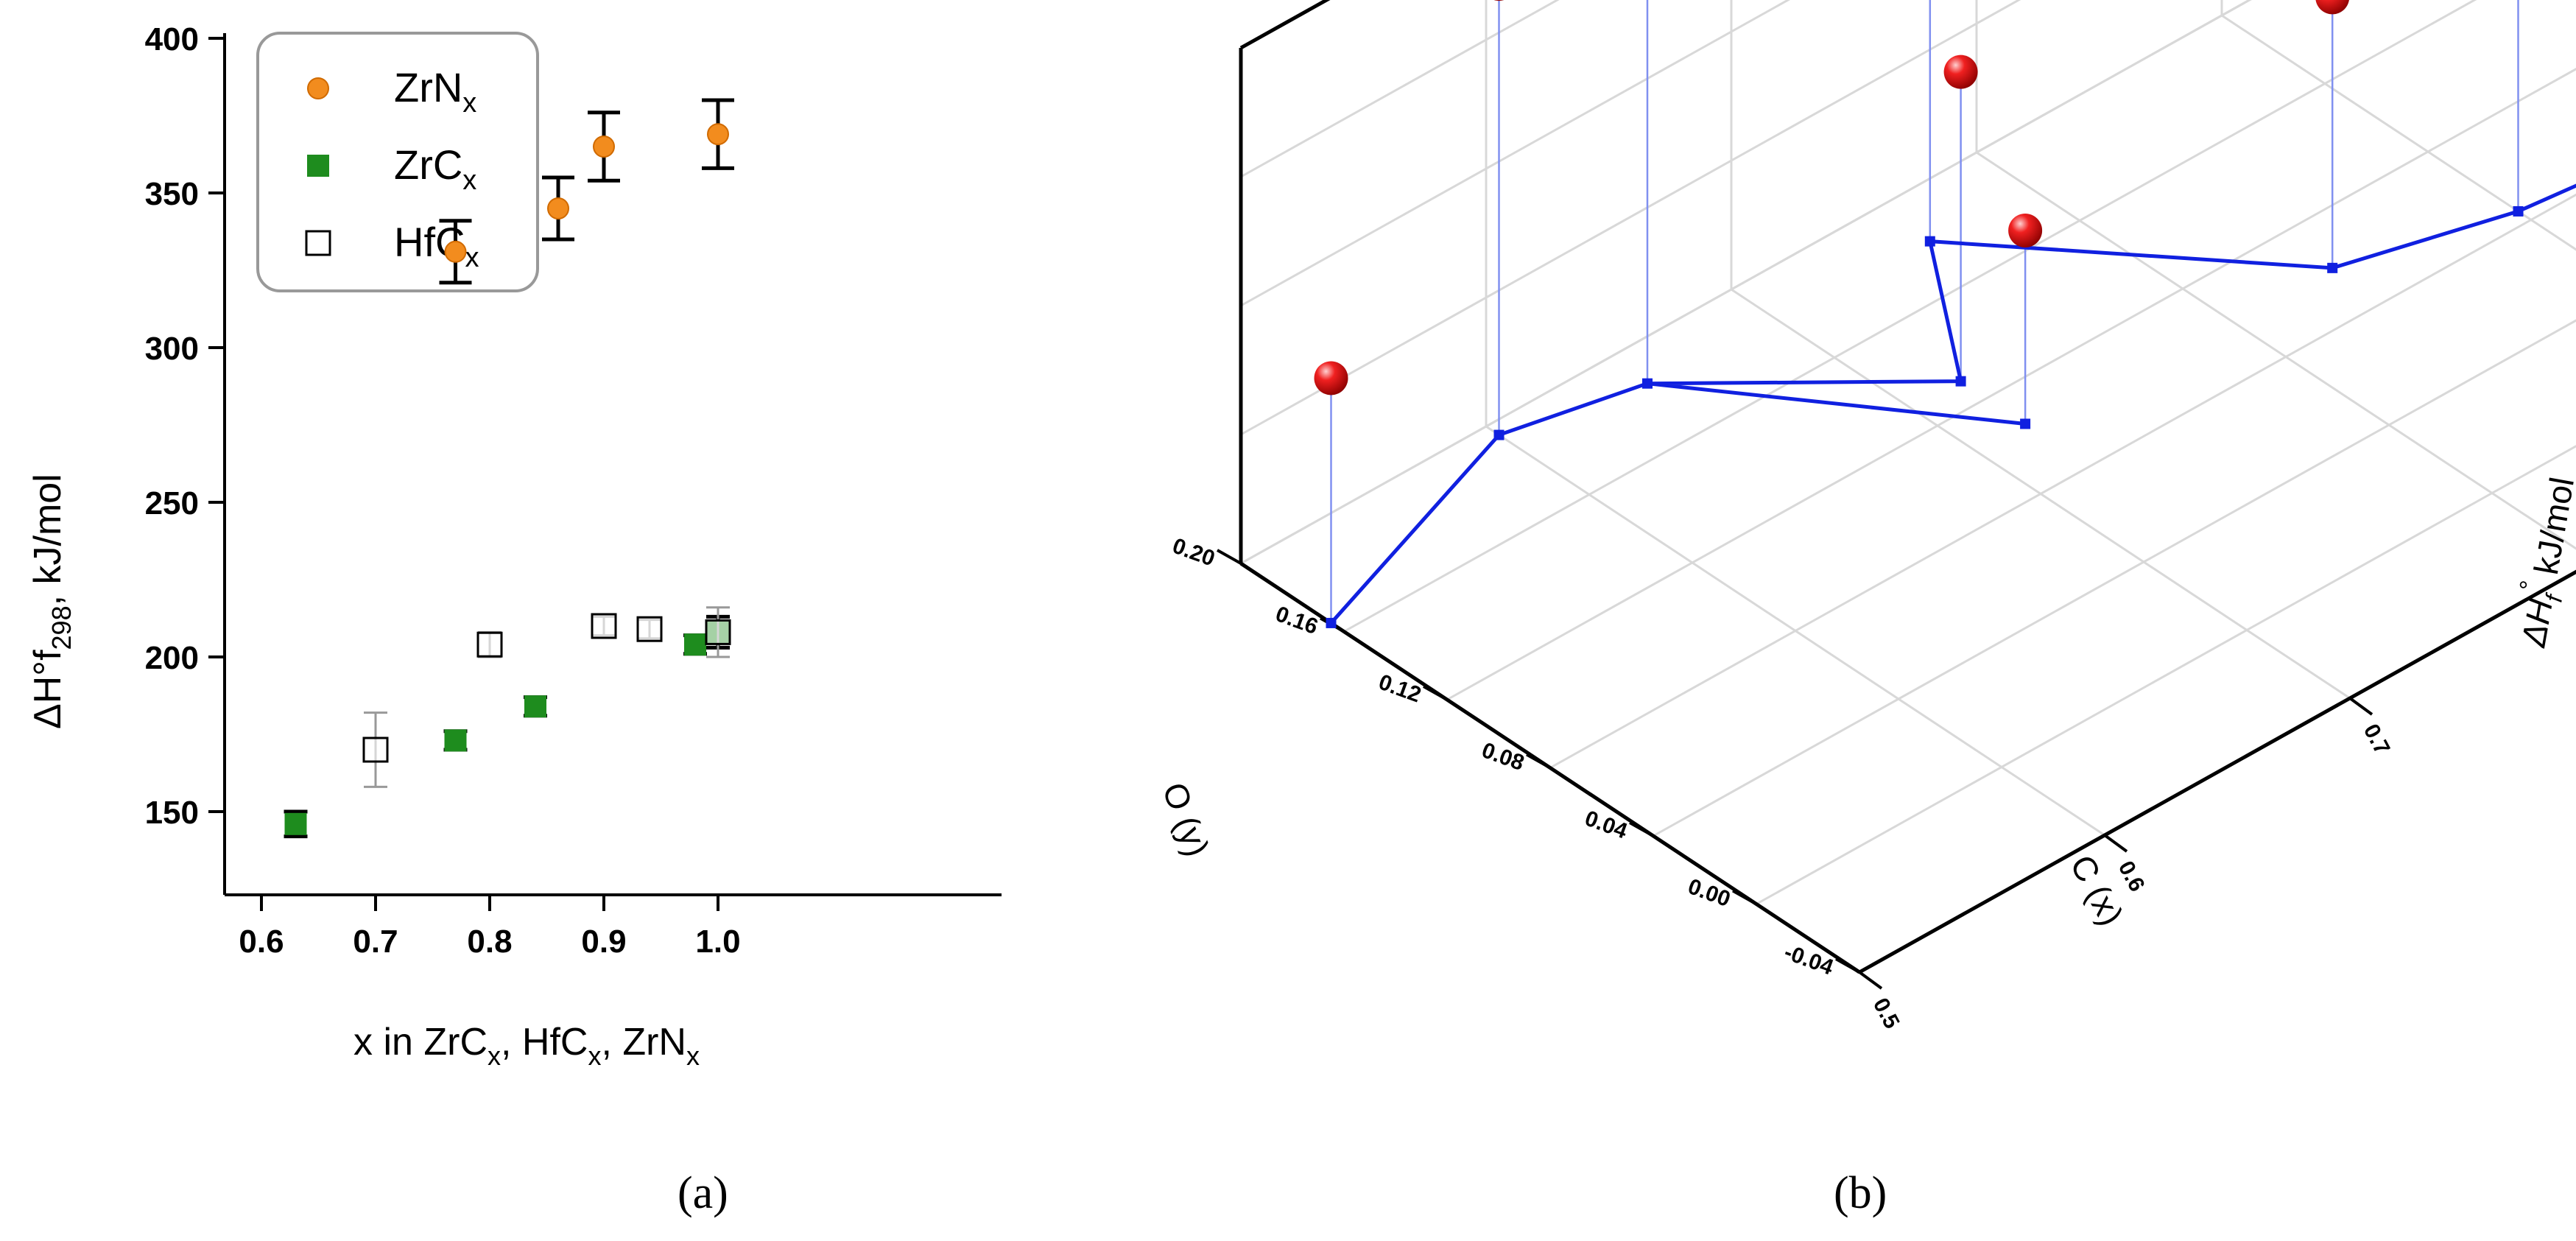 The height and width of the screenshot is (1241, 2576). Describe the element at coordinates (172, 503) in the screenshot. I see `a-y-tick-label-2: 250` at that location.